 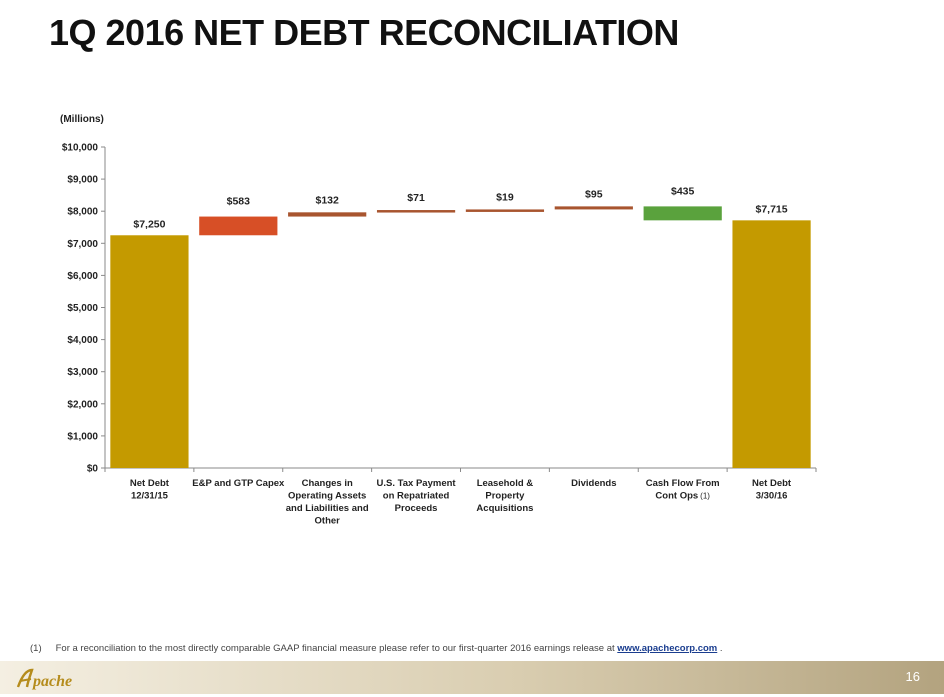 What do you see at coordinates (327, 496) in the screenshot?
I see `x-tick-label: Operating Assets` at bounding box center [327, 496].